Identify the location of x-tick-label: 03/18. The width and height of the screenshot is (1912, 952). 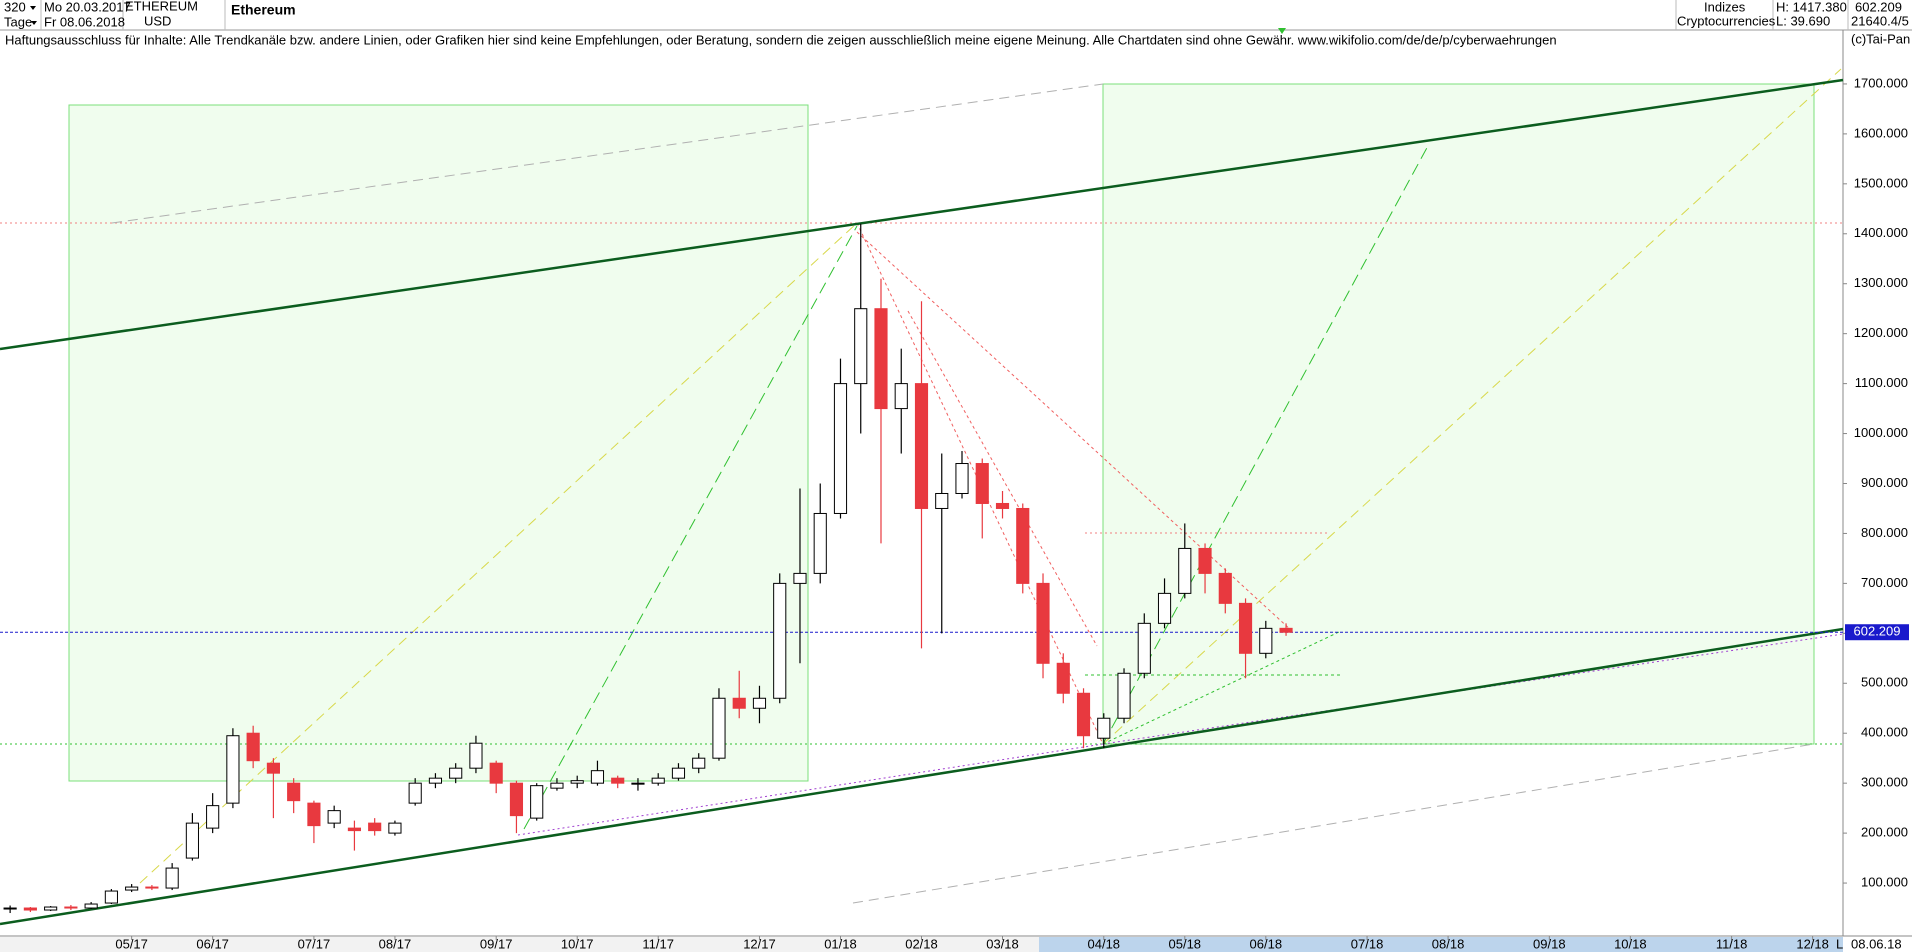
(1002, 943).